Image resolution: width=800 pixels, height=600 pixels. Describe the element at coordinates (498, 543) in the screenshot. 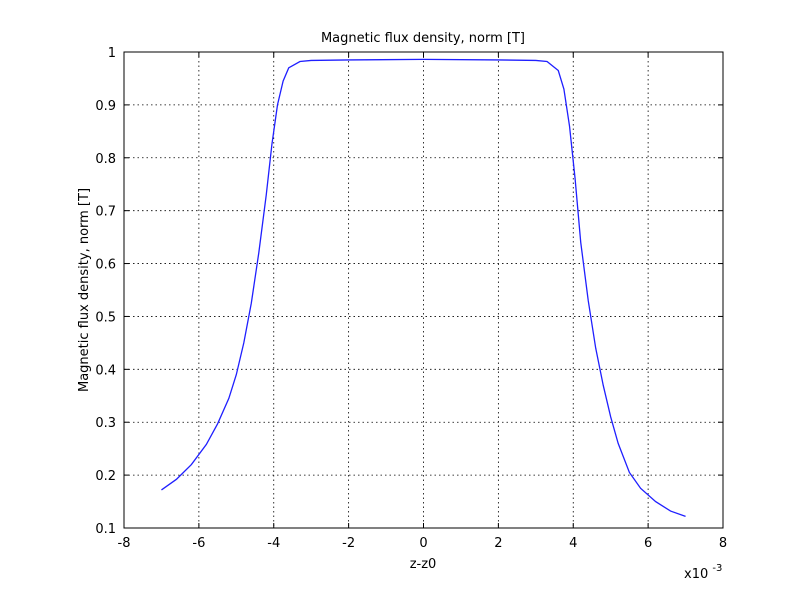

I see `x-tick-label: 2` at that location.